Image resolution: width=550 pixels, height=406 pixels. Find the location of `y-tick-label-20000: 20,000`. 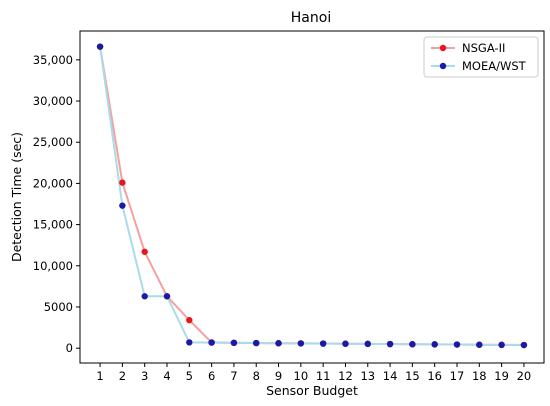

y-tick-label-20000: 20,000 is located at coordinates (53, 183).